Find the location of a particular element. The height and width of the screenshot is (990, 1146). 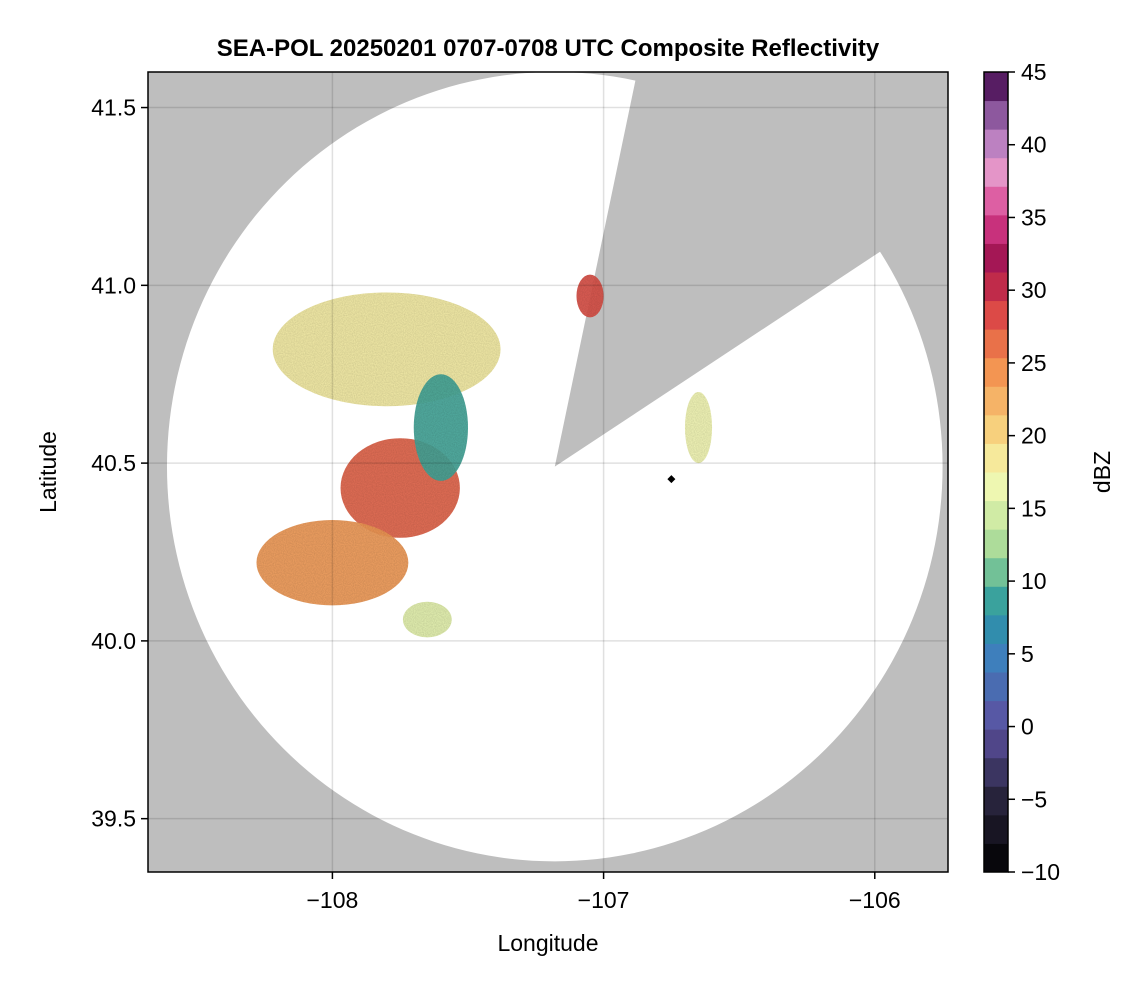

colorbar-tick-label: 25 is located at coordinates (1034, 363).